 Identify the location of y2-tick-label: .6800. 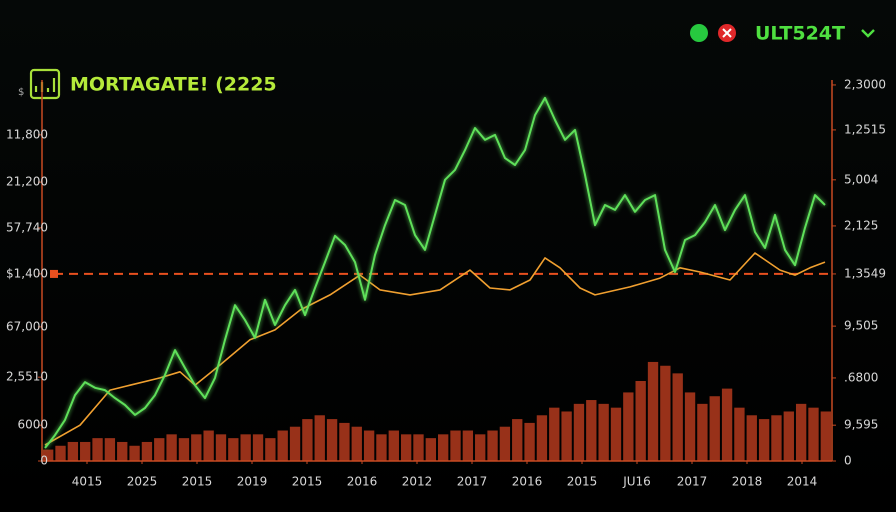
(861, 377).